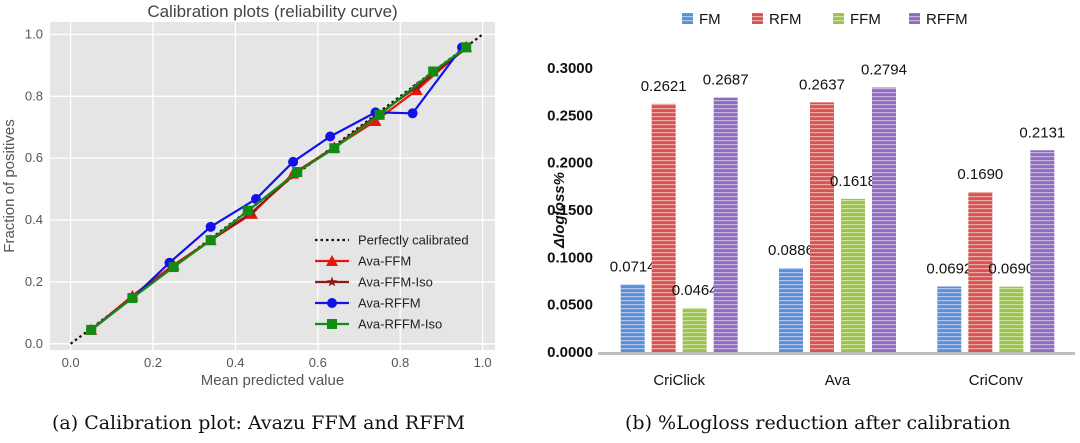  What do you see at coordinates (34, 343) in the screenshot?
I see `y-tick-label: 0.0` at bounding box center [34, 343].